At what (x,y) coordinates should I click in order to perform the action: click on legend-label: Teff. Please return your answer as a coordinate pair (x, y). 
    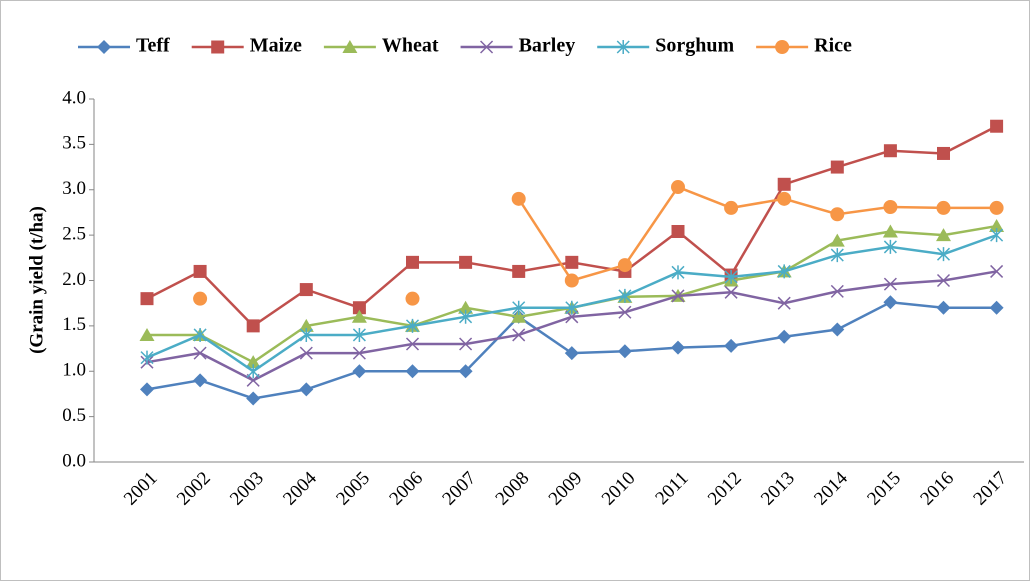
    Looking at the image, I should click on (153, 46).